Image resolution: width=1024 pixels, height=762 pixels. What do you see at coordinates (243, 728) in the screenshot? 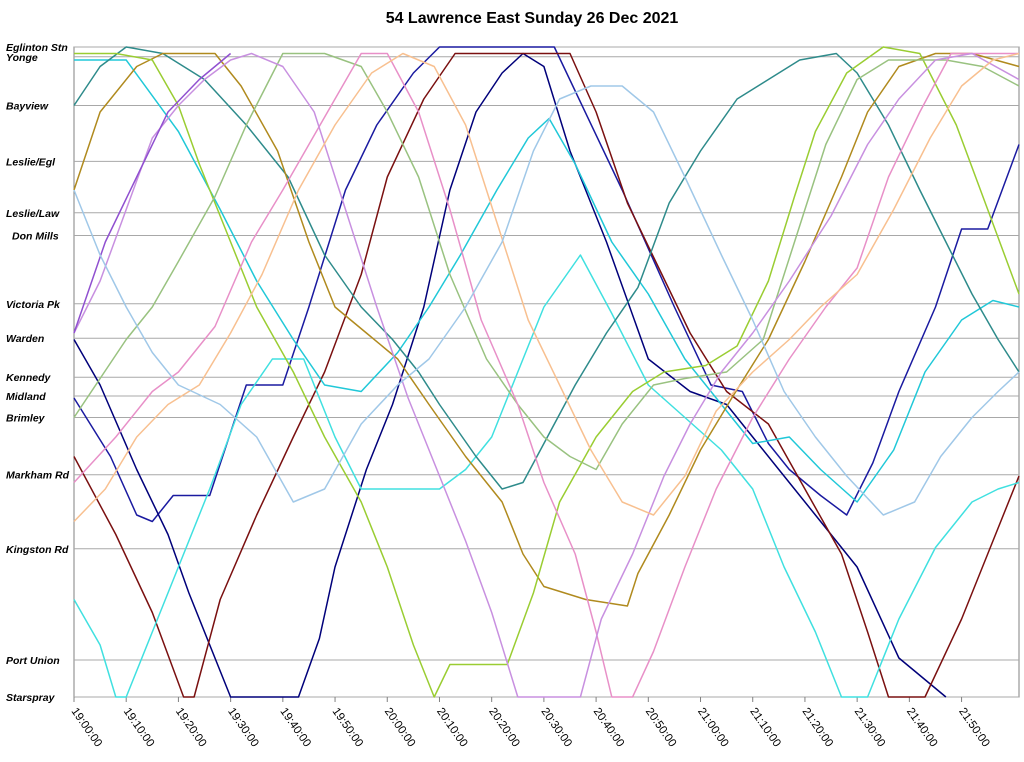
I see `time-tick-label: 19:30:00` at bounding box center [243, 728].